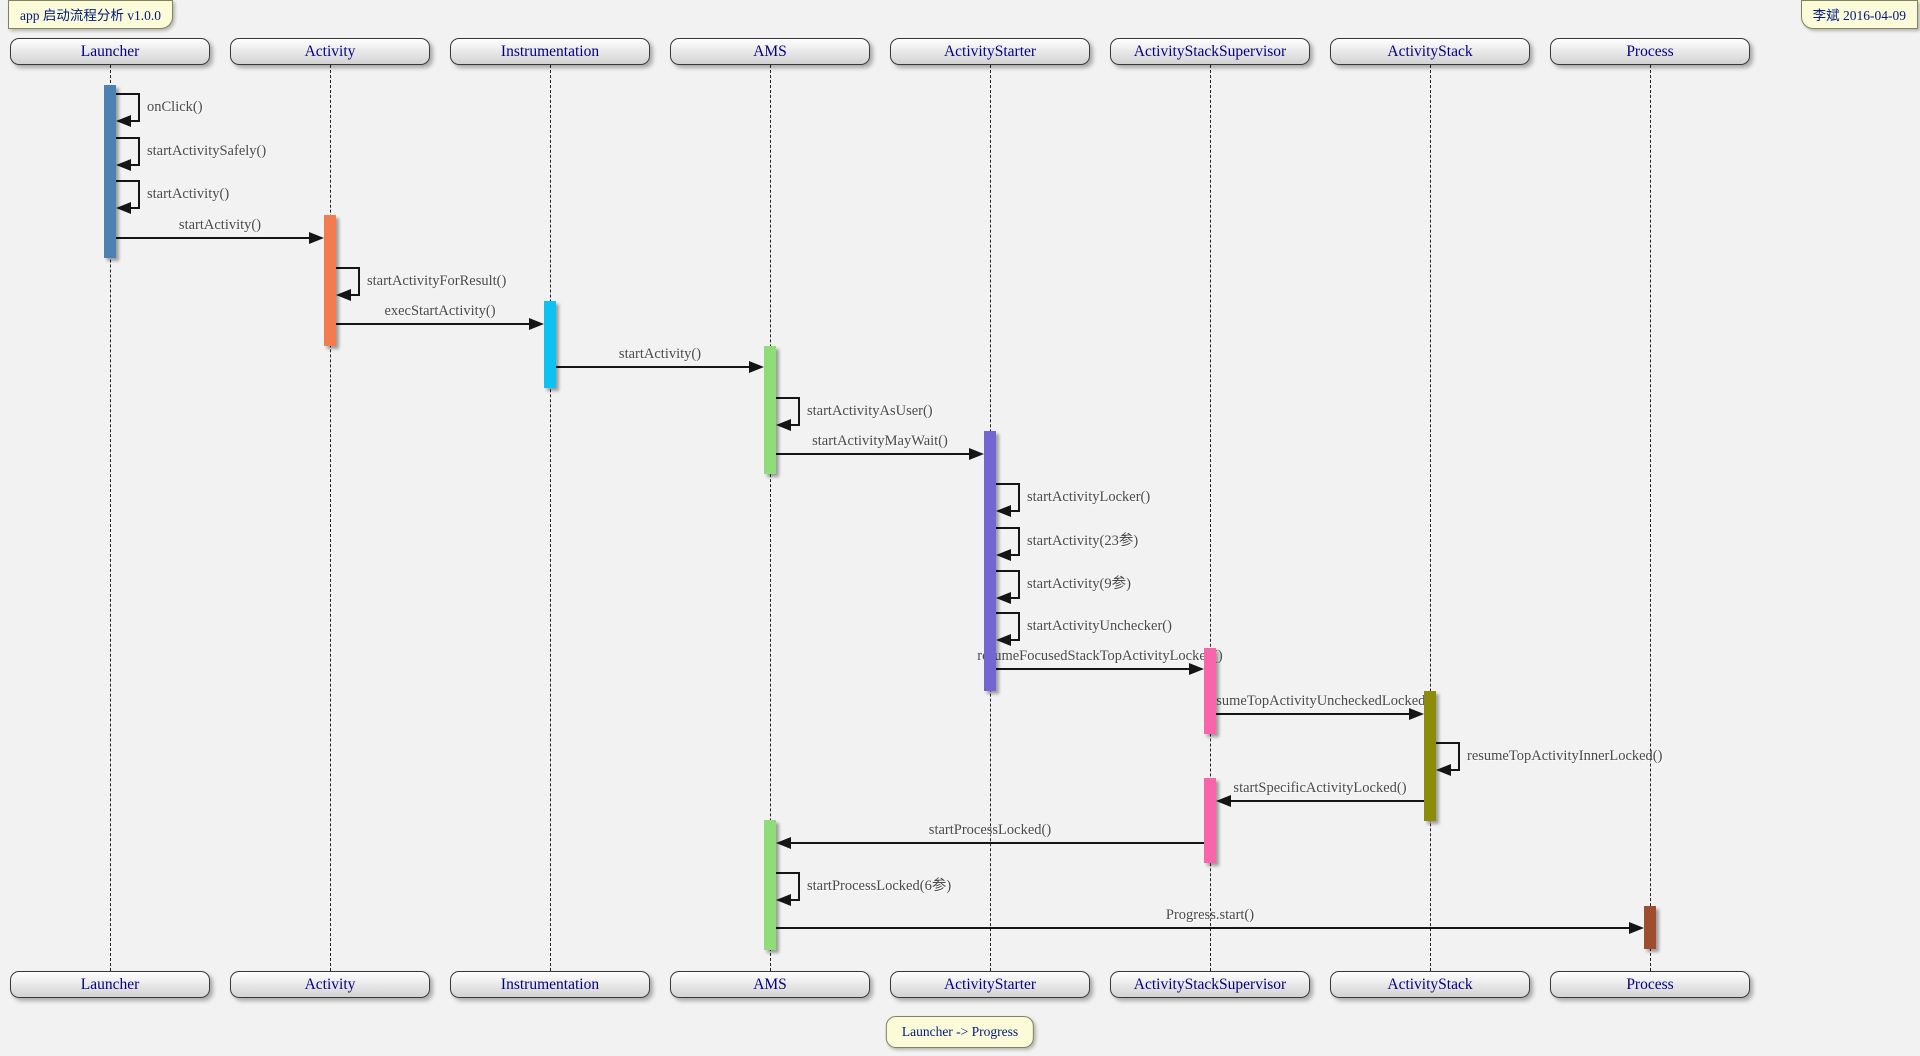  Describe the element at coordinates (330, 984) in the screenshot. I see `participant-box-bottom: Activity` at that location.